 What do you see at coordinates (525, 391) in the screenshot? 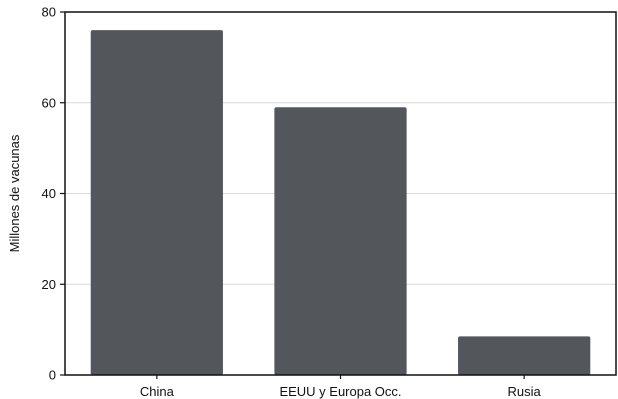
I see `x-tick-label: Rusia` at bounding box center [525, 391].